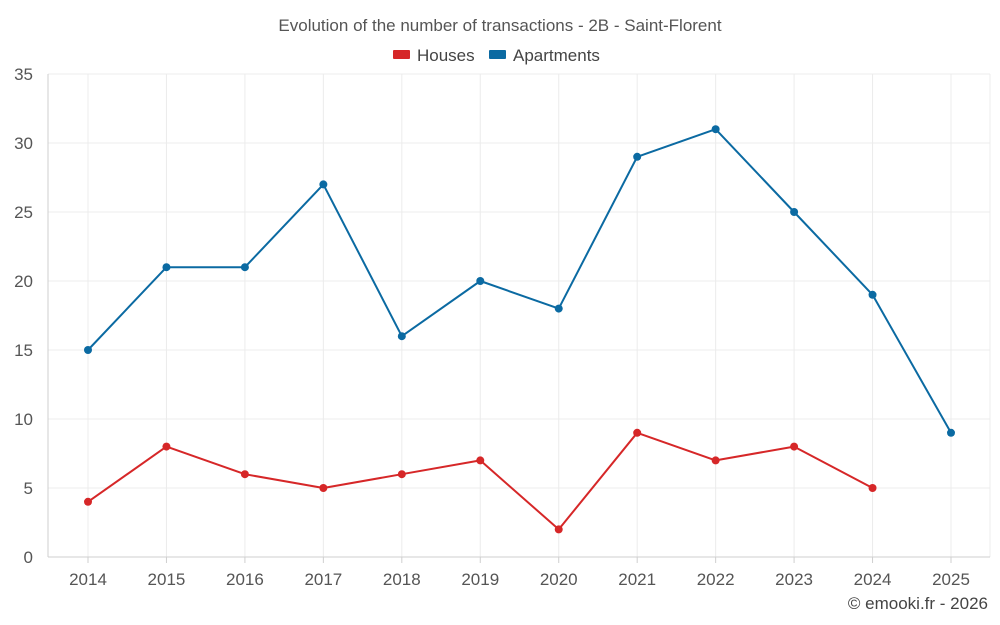 Image resolution: width=1000 pixels, height=625 pixels. Describe the element at coordinates (23, 316) in the screenshot. I see `y-axis-ticks: 0 5 10 15 20 25 30 35` at that location.